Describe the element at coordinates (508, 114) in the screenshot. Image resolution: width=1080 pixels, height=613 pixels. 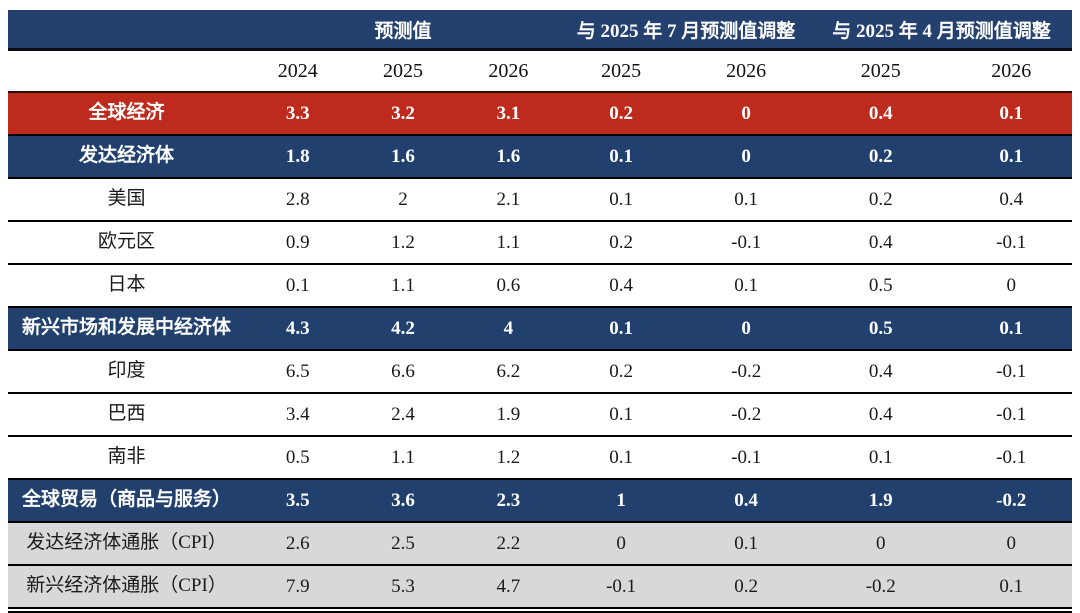
I see `cell-value: 3.1` at that location.